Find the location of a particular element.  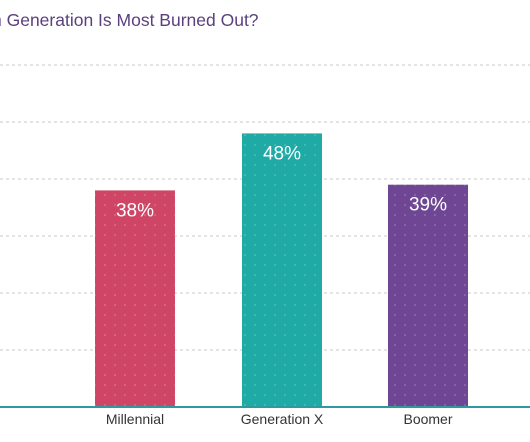

bar-value-label: 48% is located at coordinates (282, 153).